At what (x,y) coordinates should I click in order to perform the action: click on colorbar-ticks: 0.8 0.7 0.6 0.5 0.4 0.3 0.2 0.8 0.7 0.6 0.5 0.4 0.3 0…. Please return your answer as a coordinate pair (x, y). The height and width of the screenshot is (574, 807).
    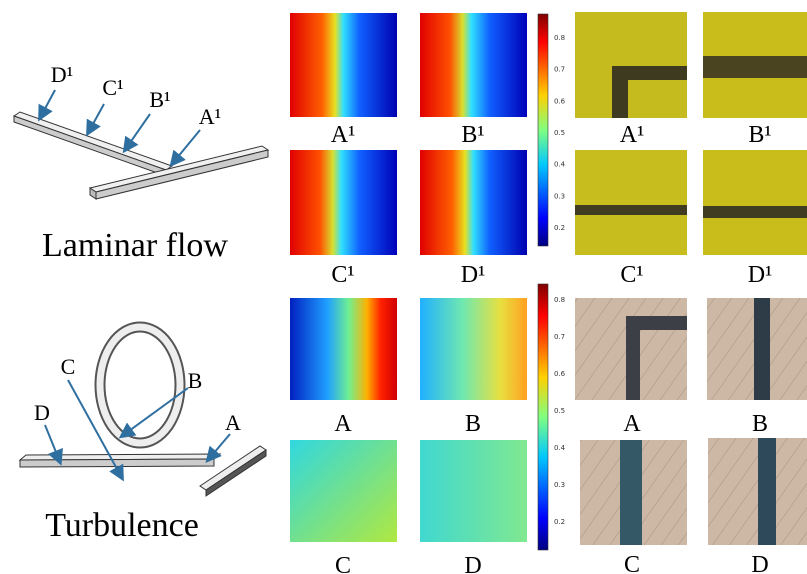
    Looking at the image, I should click on (560, 280).